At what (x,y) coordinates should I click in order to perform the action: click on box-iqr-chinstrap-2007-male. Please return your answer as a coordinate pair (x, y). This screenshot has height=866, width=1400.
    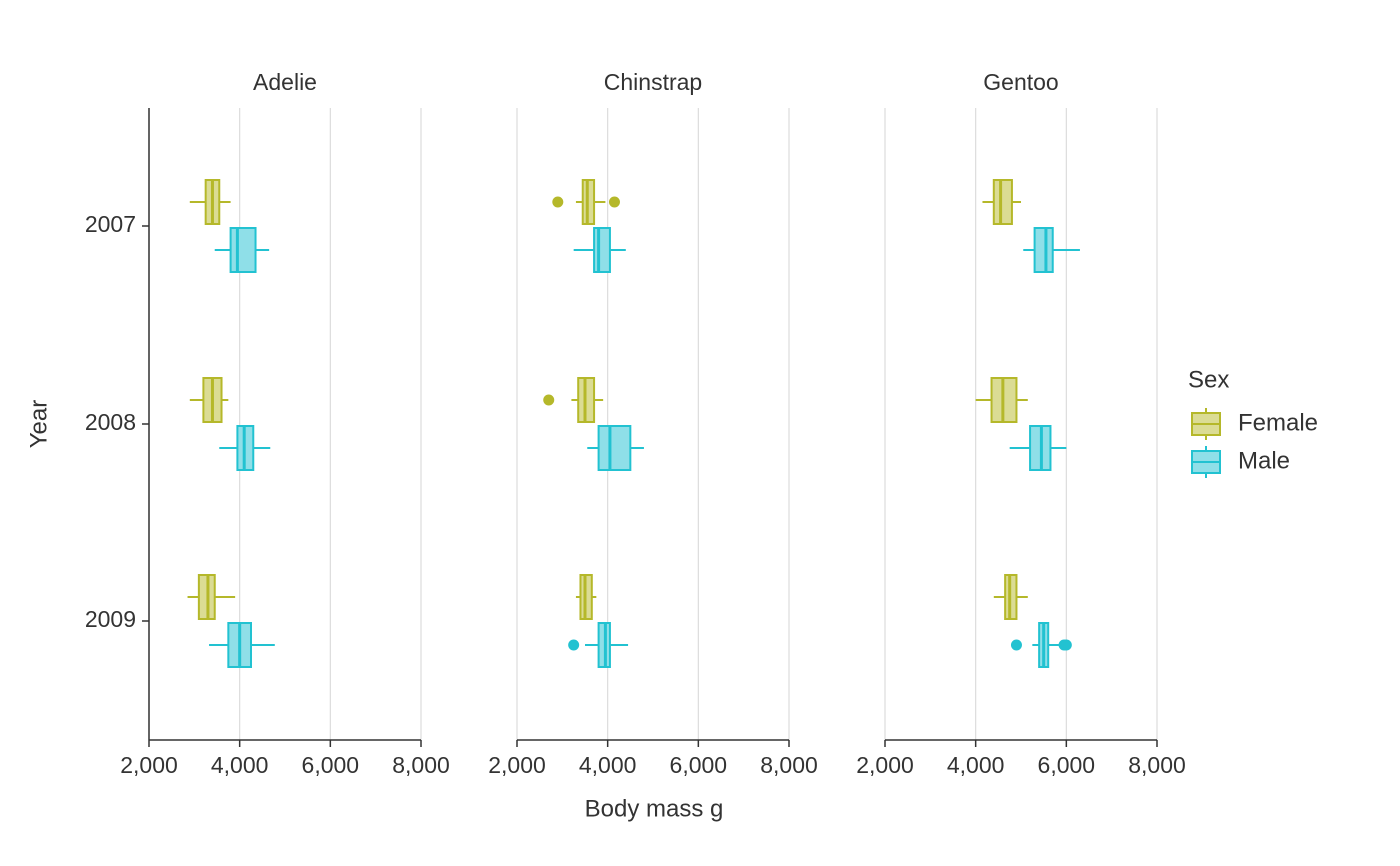
    Looking at the image, I should click on (602, 250).